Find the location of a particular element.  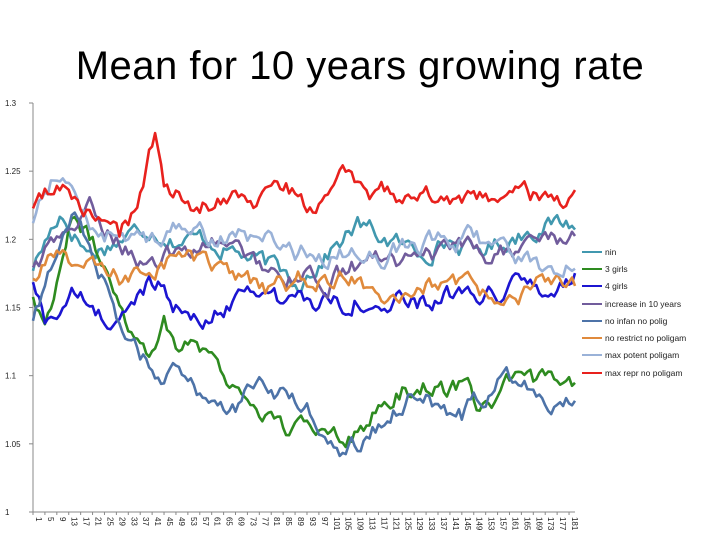

legend-label: no restrict no poligam is located at coordinates (646, 338).